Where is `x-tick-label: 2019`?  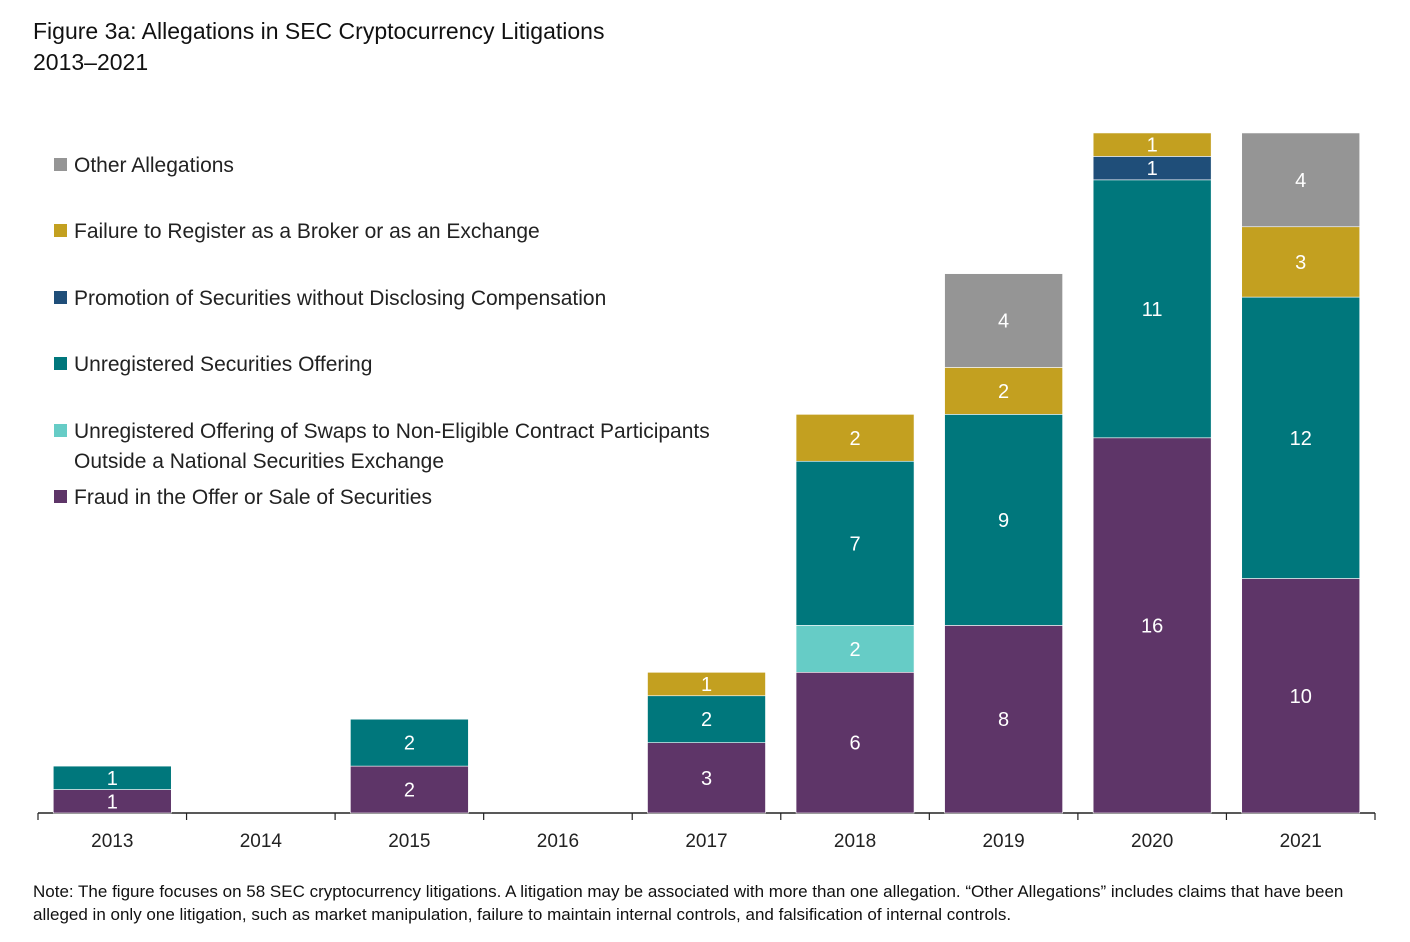 x-tick-label: 2019 is located at coordinates (1003, 841).